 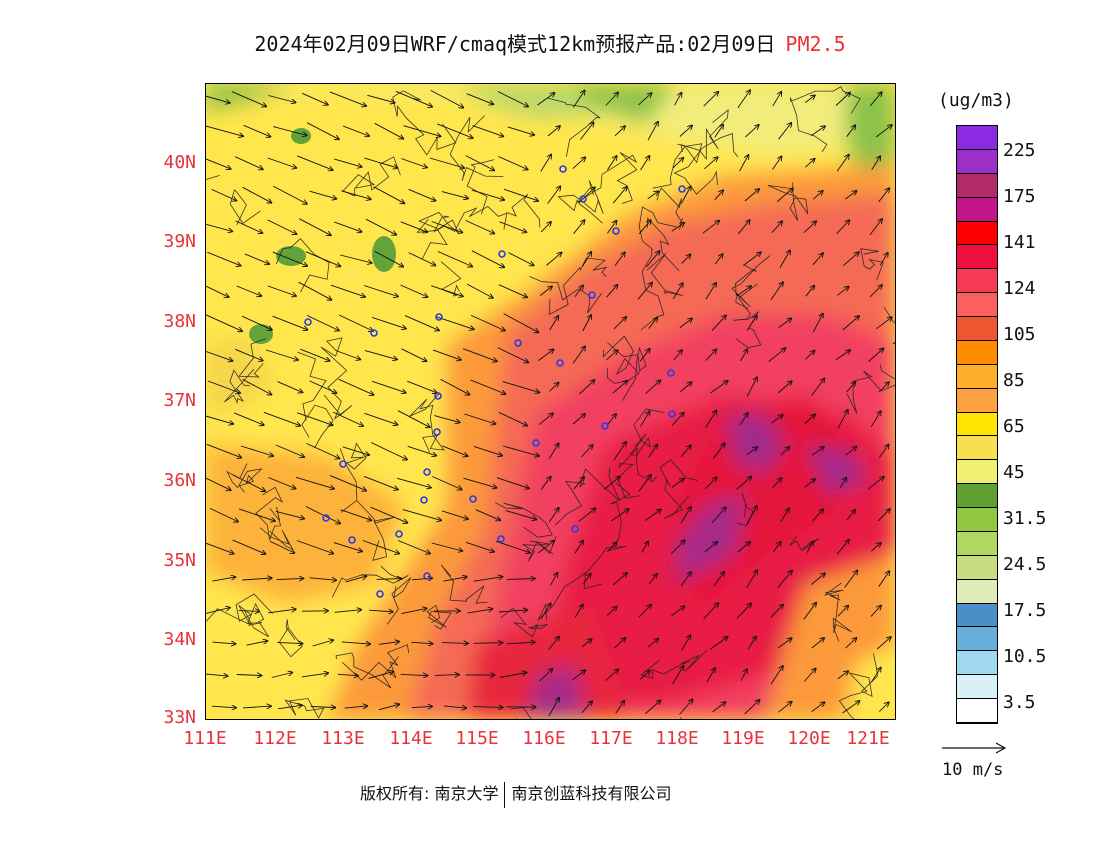 I want to click on lat-tick-label: 37N, so click(x=179, y=400).